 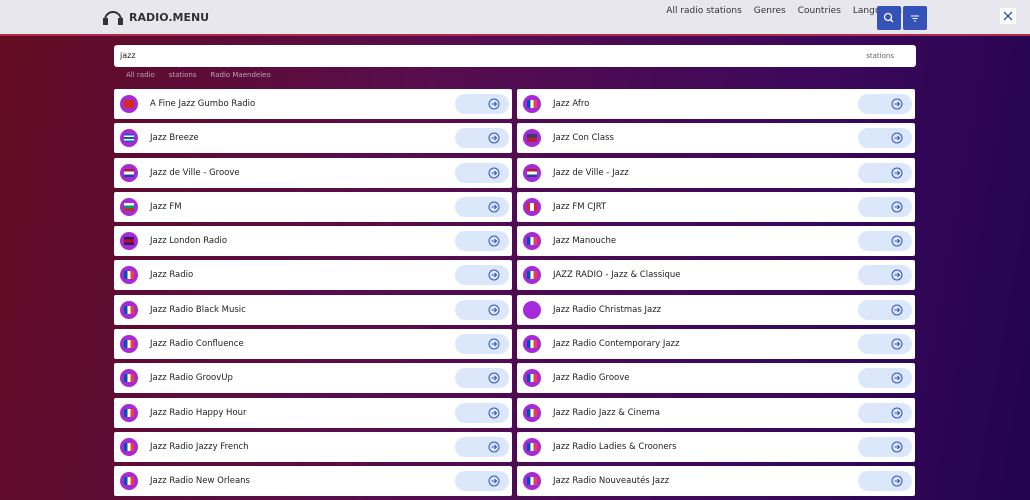 What do you see at coordinates (716, 172) in the screenshot?
I see `station-card: Jazz de Ville - Jazz` at bounding box center [716, 172].